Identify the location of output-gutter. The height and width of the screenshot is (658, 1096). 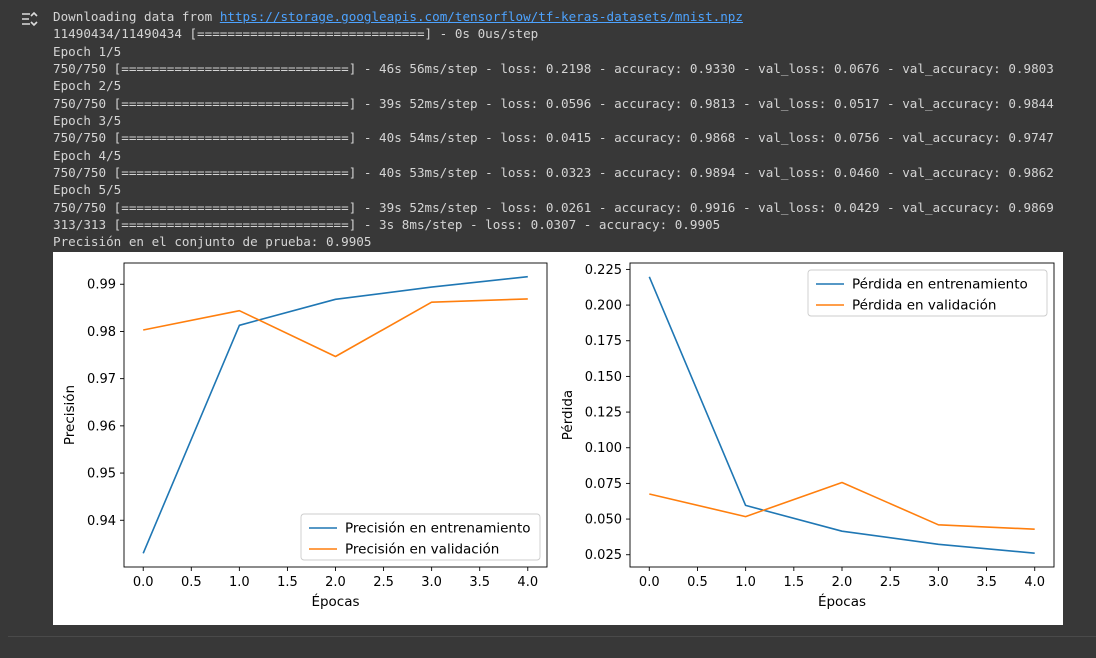
(28, 318).